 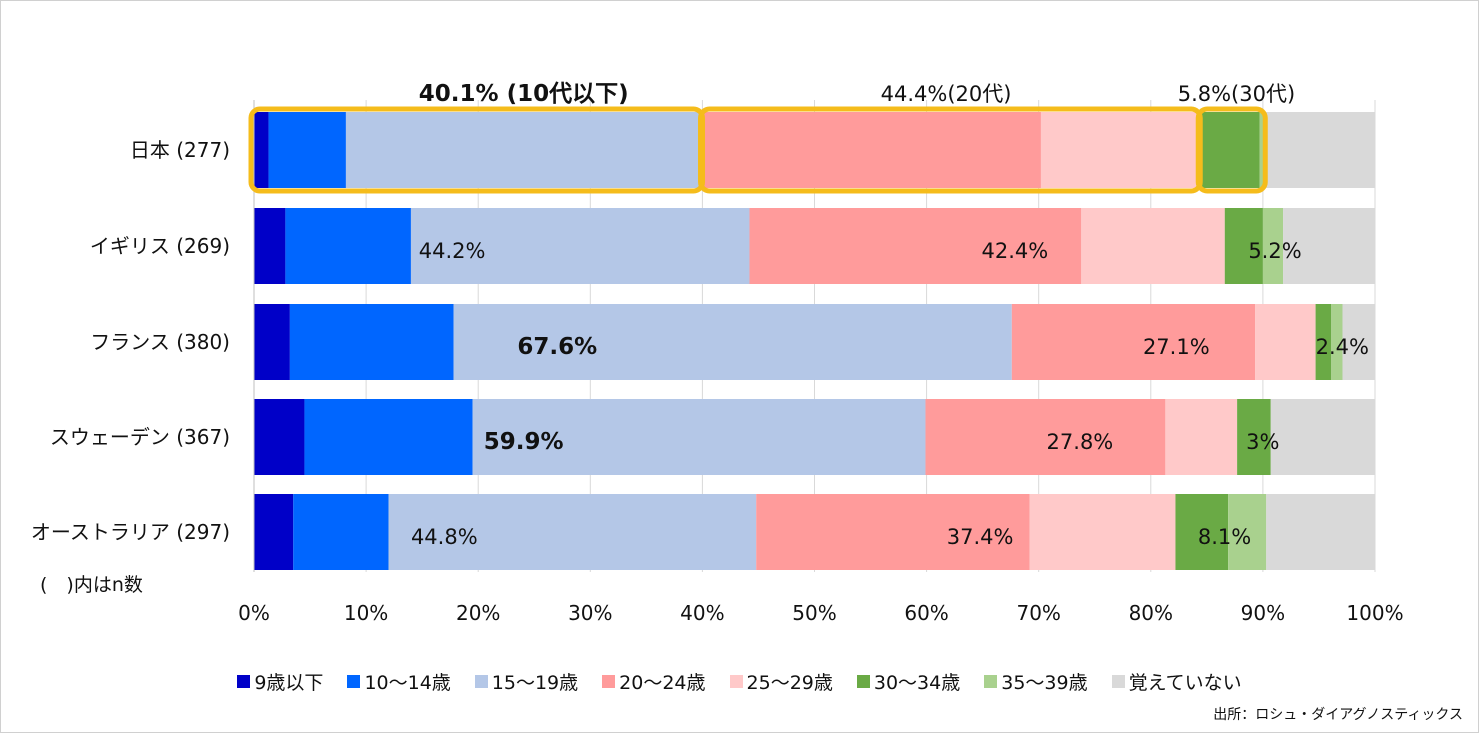 I want to click on legend-label: 25～29歳, so click(x=789, y=683).